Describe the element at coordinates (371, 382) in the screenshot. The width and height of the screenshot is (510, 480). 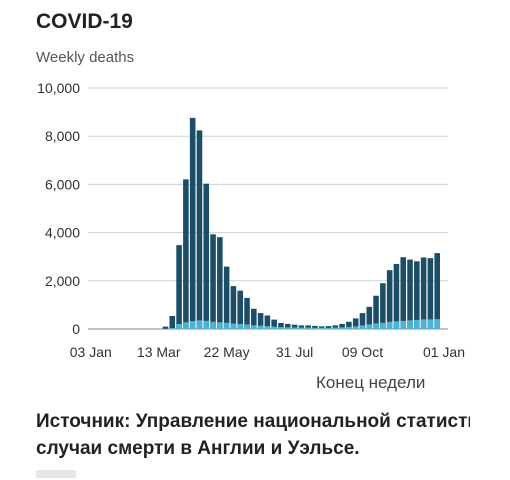
I see `x-axis-label: Конец недели` at that location.